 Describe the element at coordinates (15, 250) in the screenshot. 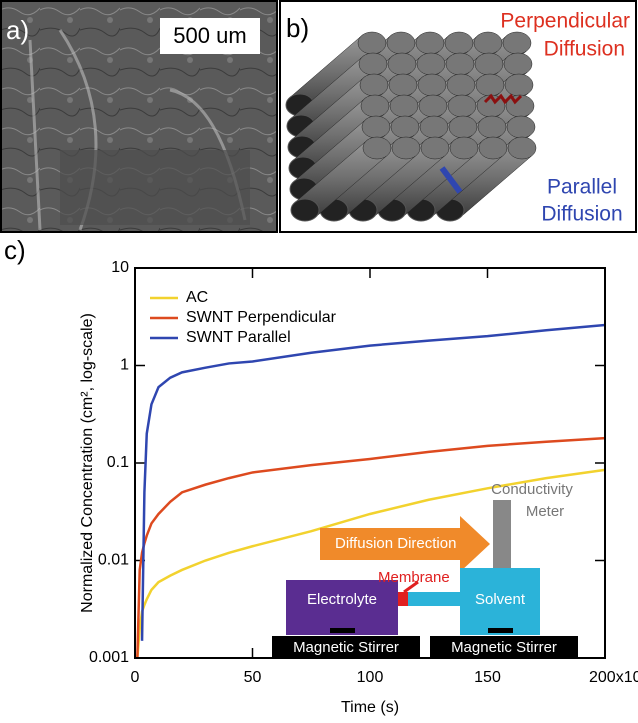

I see `panel-label: c)` at that location.